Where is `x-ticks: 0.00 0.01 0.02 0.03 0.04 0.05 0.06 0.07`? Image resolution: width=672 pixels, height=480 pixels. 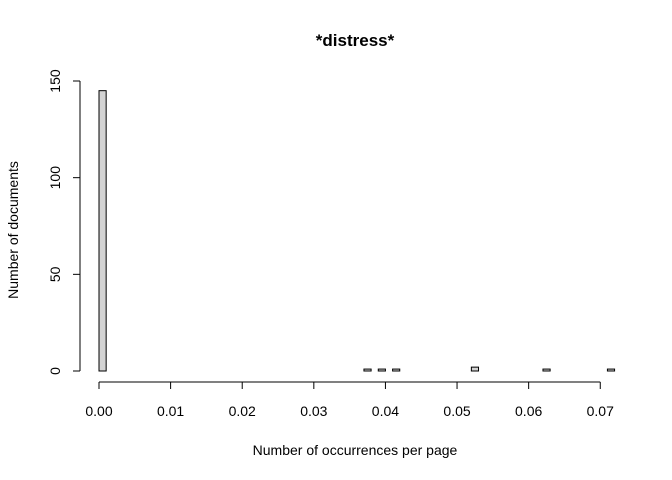
x-ticks: 0.00 0.01 0.02 0.03 0.04 0.05 0.06 0.07 is located at coordinates (349, 400).